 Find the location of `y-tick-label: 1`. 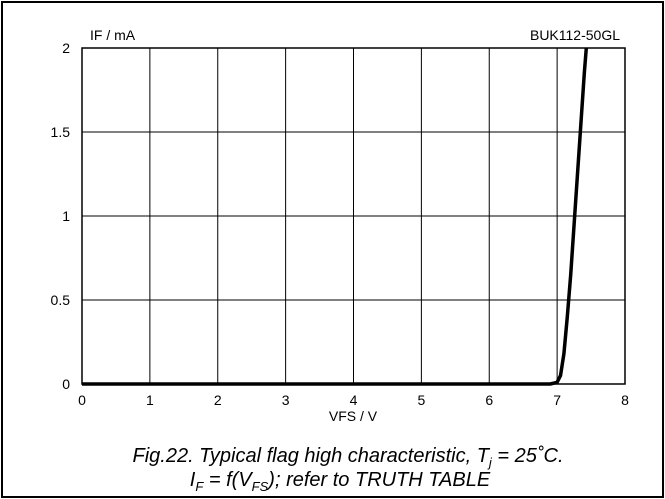

y-tick-label: 1 is located at coordinates (66, 216).